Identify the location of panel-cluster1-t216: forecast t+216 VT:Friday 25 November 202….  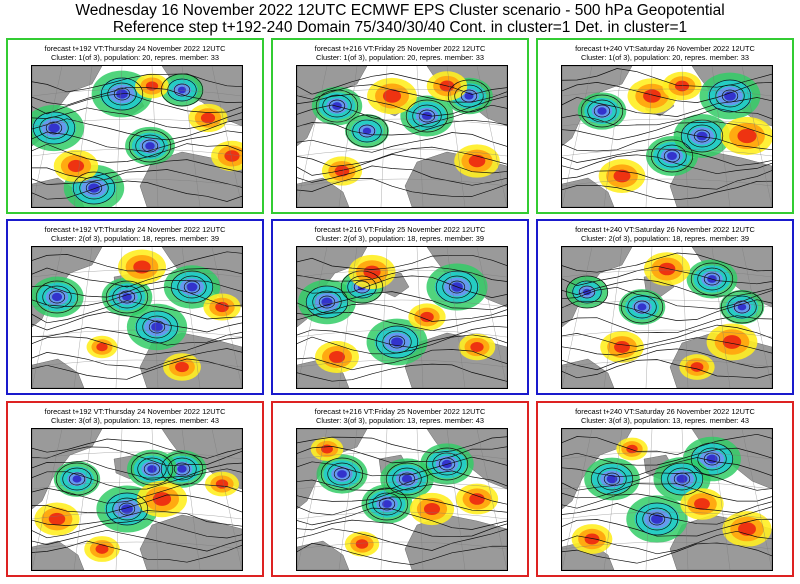
(400, 126).